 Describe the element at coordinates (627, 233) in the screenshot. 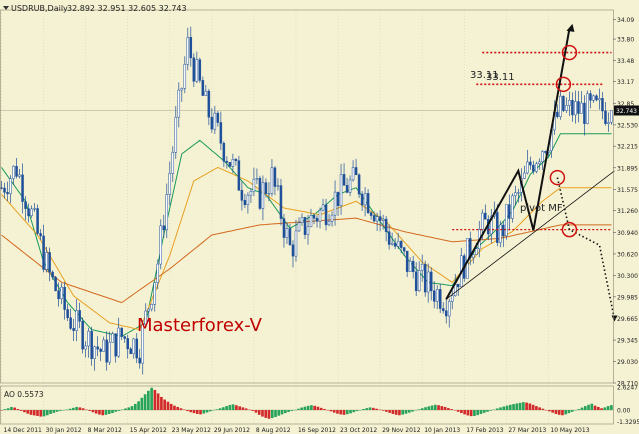

I see `y-tick-label: 30.940` at that location.